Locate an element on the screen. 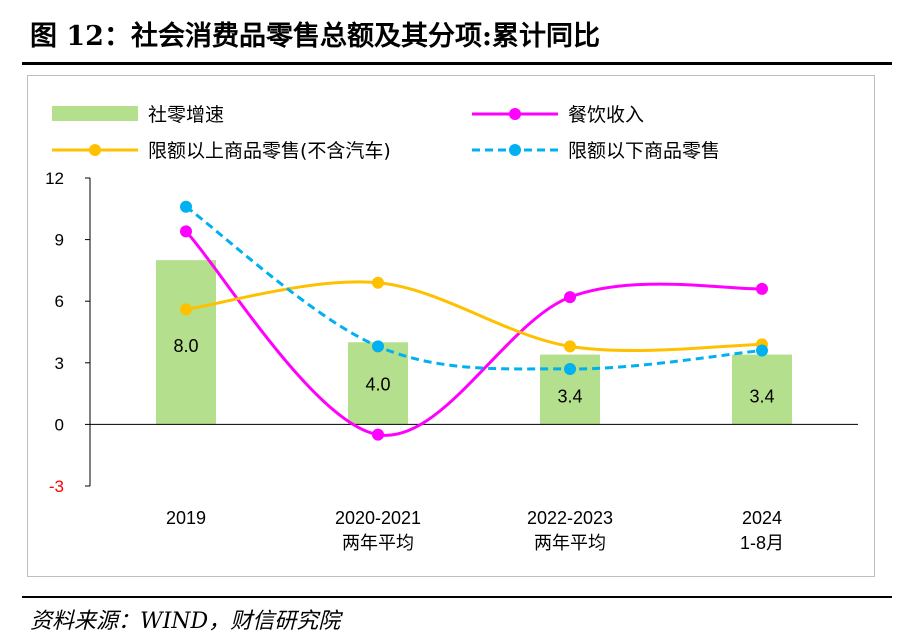 The width and height of the screenshot is (898, 643). series-line is located at coordinates (474, 316).